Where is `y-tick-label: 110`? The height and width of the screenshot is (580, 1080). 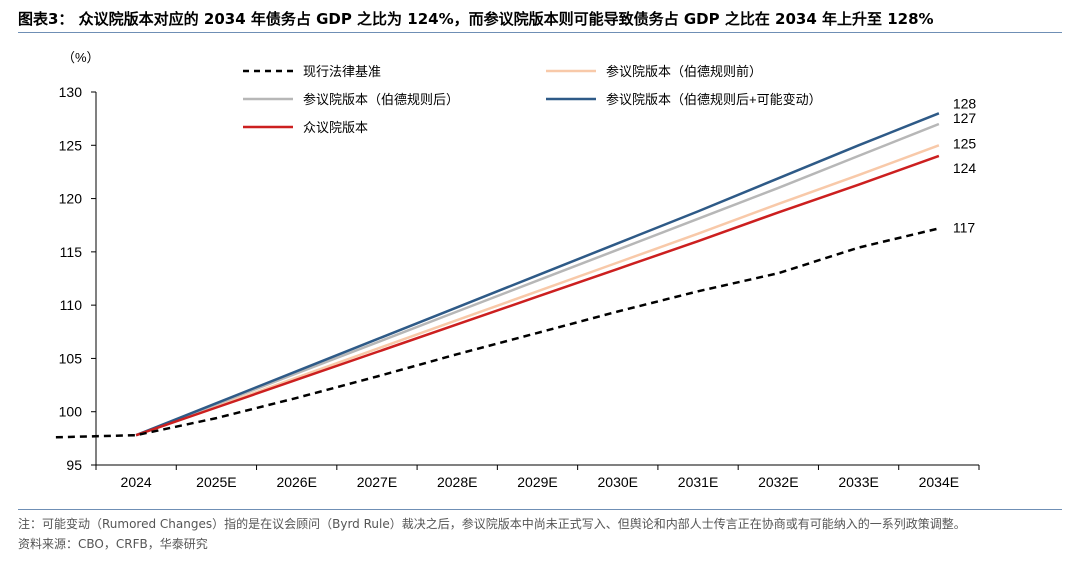 y-tick-label: 110 is located at coordinates (71, 305).